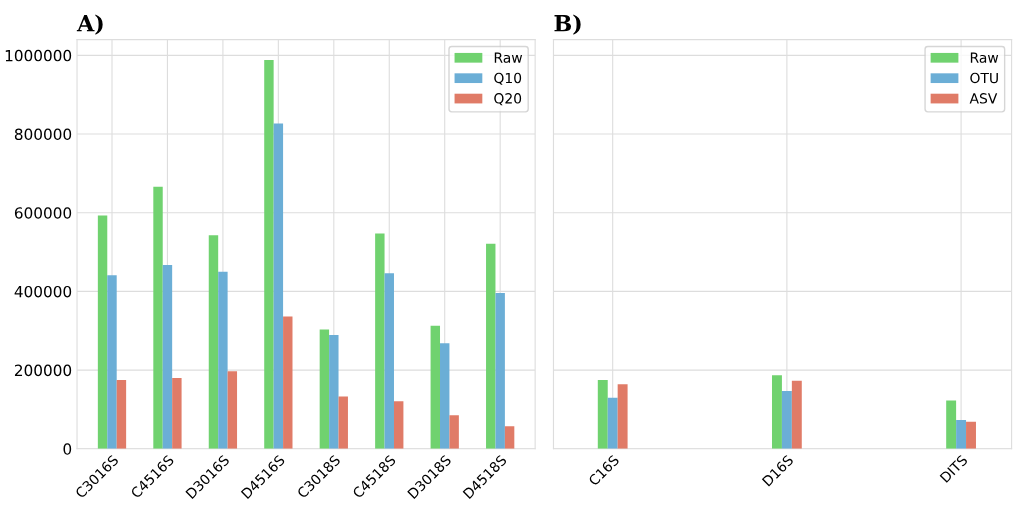 Image resolution: width=1027 pixels, height=528 pixels. What do you see at coordinates (89, 24) in the screenshot?
I see `chart-title: A)` at bounding box center [89, 24].